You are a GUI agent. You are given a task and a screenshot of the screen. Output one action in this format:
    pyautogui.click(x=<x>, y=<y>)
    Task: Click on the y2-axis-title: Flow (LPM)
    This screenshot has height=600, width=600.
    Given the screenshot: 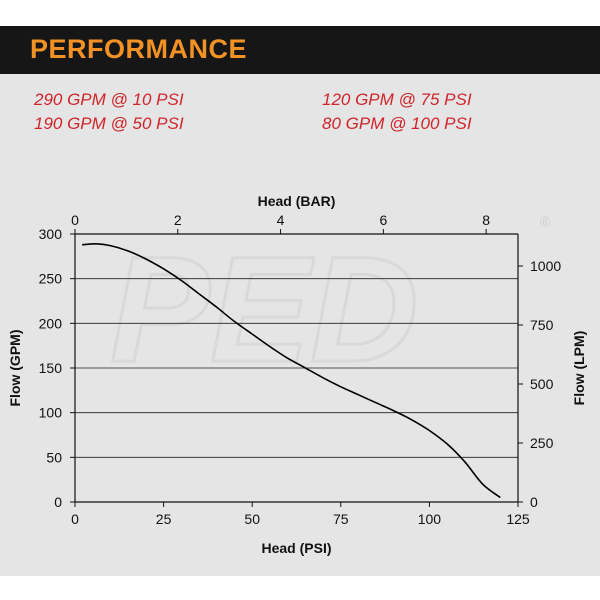 What is the action you would take?
    pyautogui.click(x=579, y=368)
    